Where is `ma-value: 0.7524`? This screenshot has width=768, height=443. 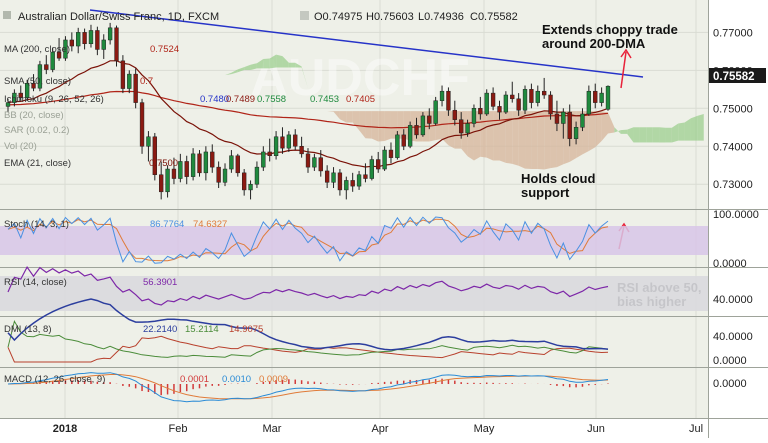 ma-value: 0.7524 is located at coordinates (164, 49).